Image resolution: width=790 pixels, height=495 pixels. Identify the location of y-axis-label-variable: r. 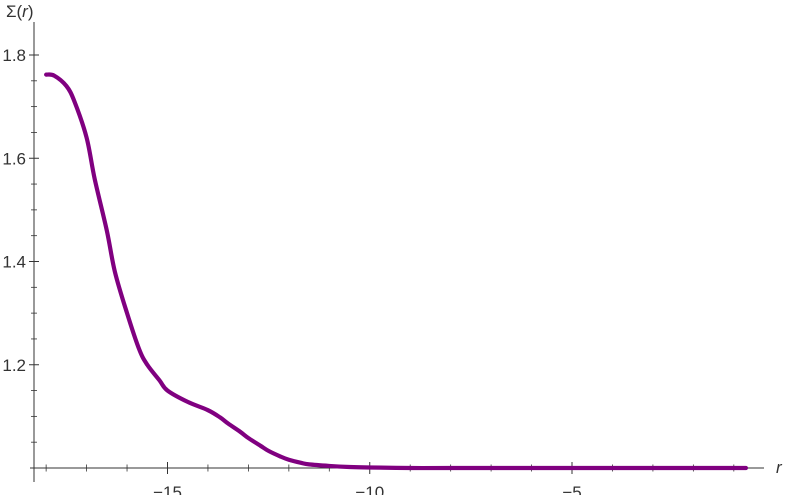
(25, 11).